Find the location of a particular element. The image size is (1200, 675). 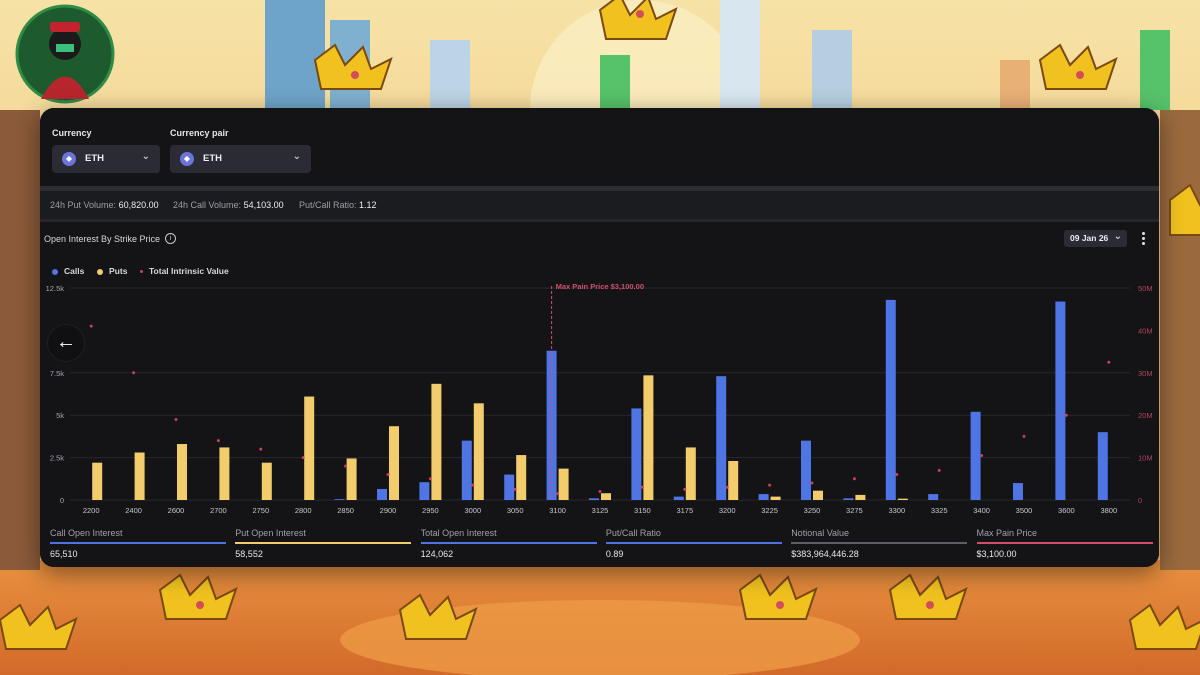

x-tick-label: 3275 is located at coordinates (854, 510).